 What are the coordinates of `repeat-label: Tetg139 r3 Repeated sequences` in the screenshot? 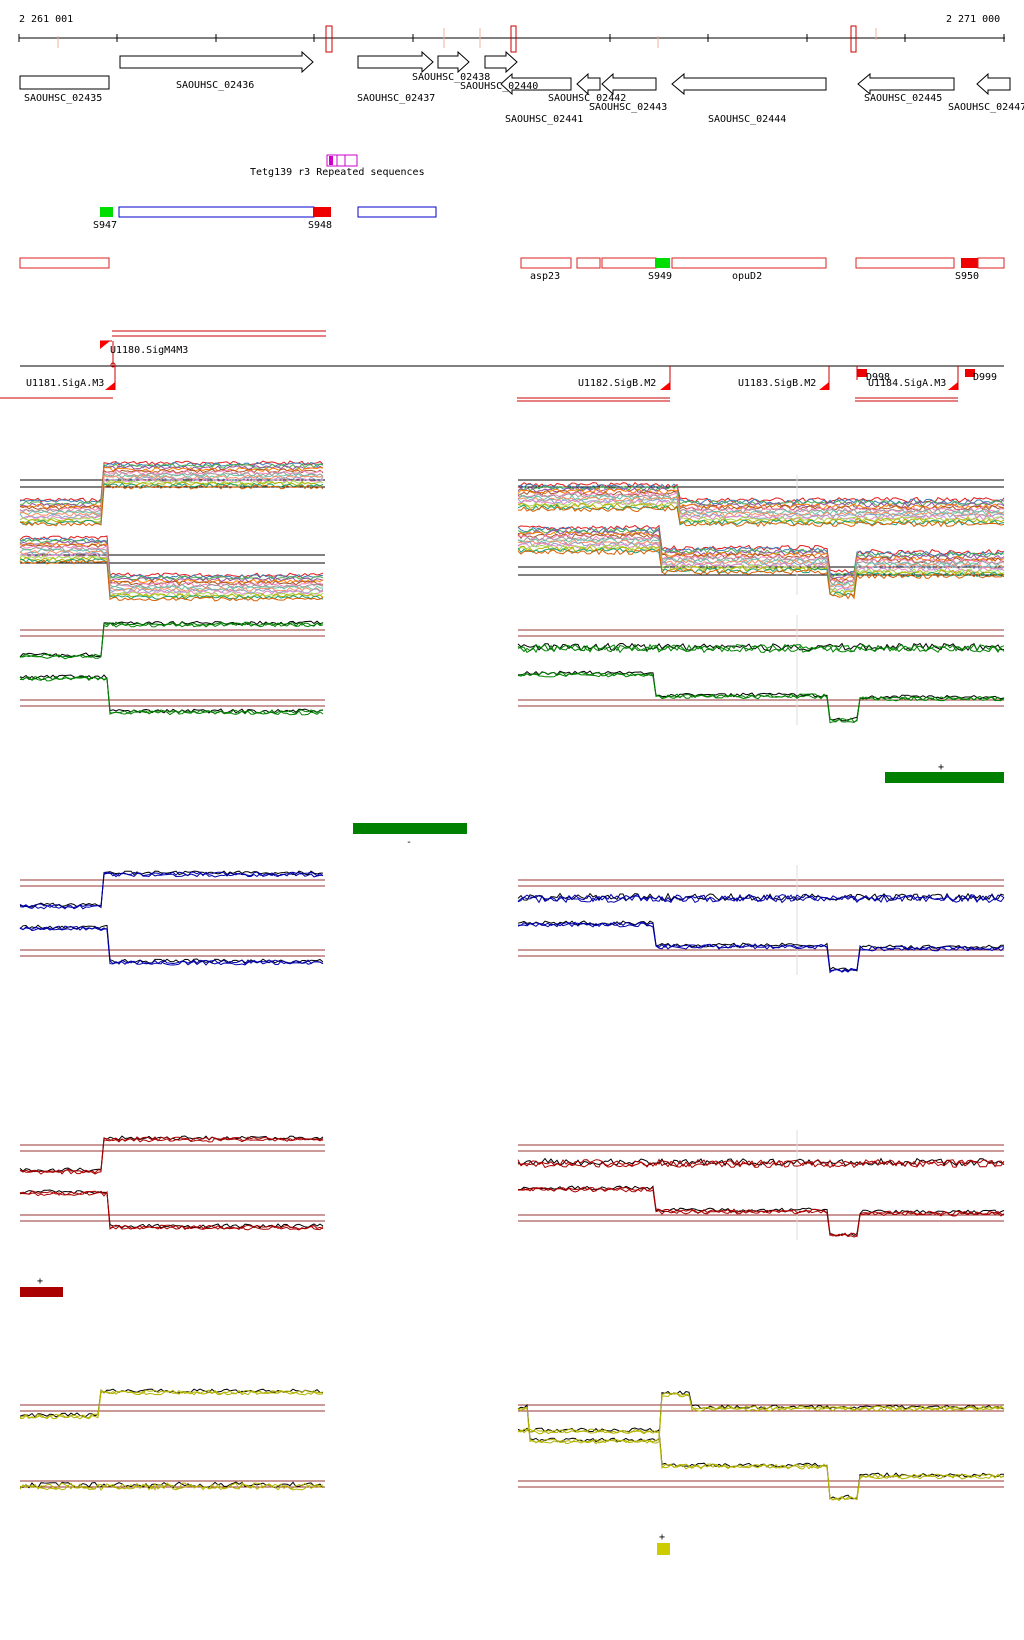 It's located at (337, 172).